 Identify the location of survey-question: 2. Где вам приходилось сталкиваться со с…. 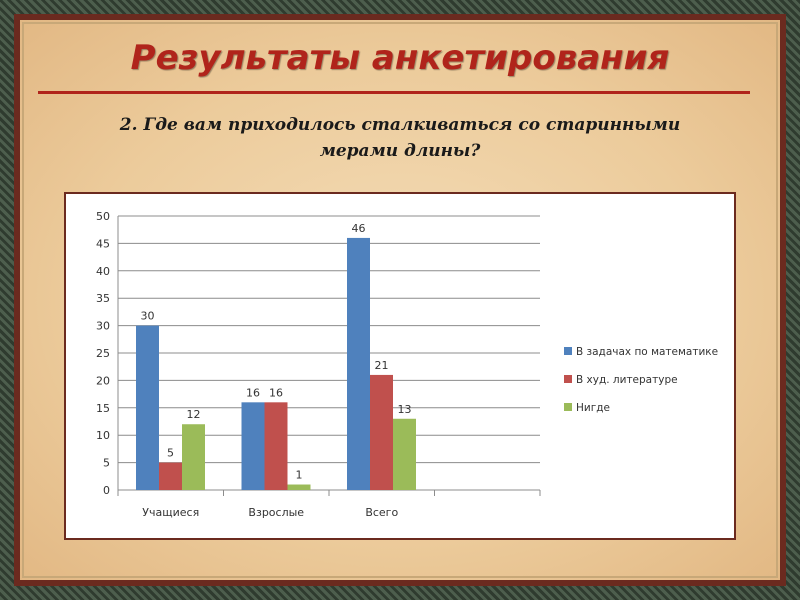
(400, 138).